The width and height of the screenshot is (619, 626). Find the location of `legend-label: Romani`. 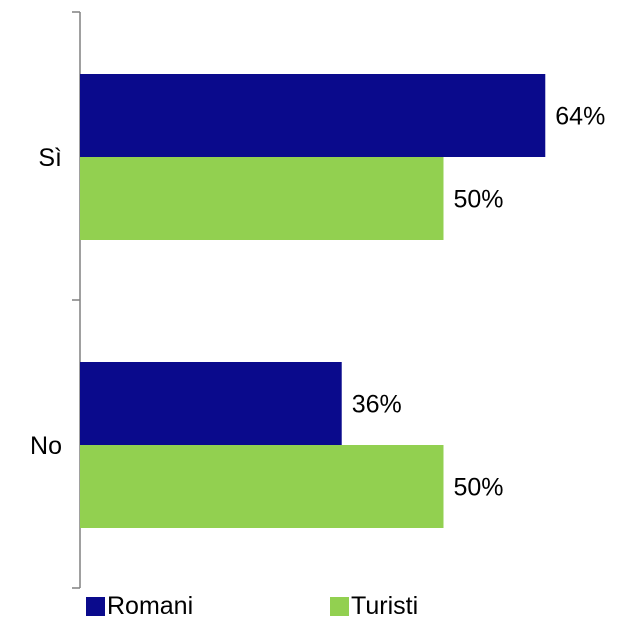

legend-label: Romani is located at coordinates (150, 606).